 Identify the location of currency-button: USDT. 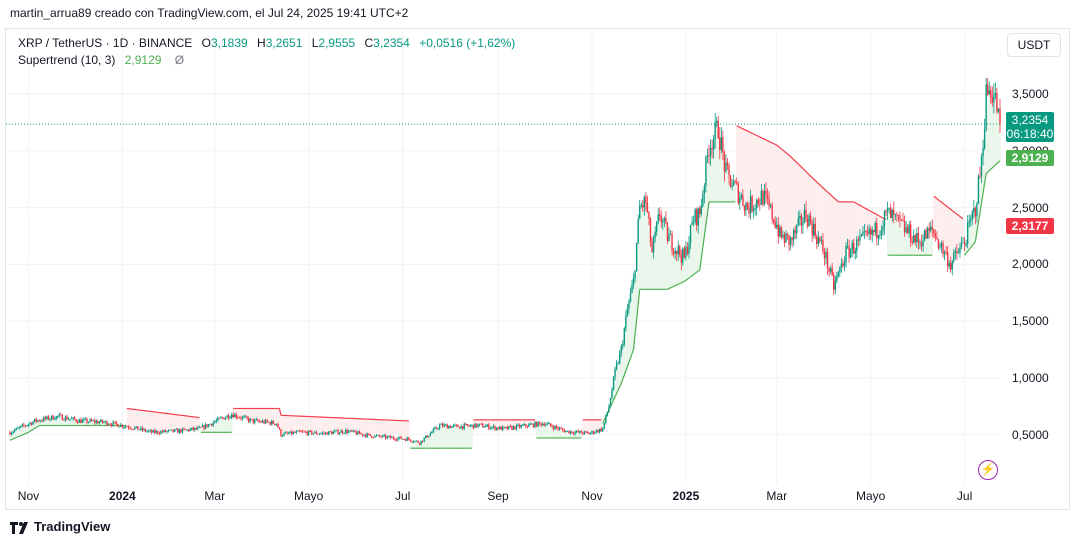
(1034, 45).